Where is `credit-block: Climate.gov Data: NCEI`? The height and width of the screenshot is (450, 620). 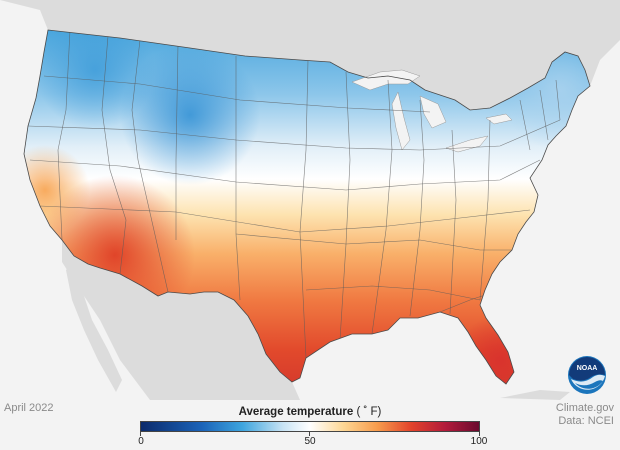 credit-block: Climate.gov Data: NCEI is located at coordinates (585, 415).